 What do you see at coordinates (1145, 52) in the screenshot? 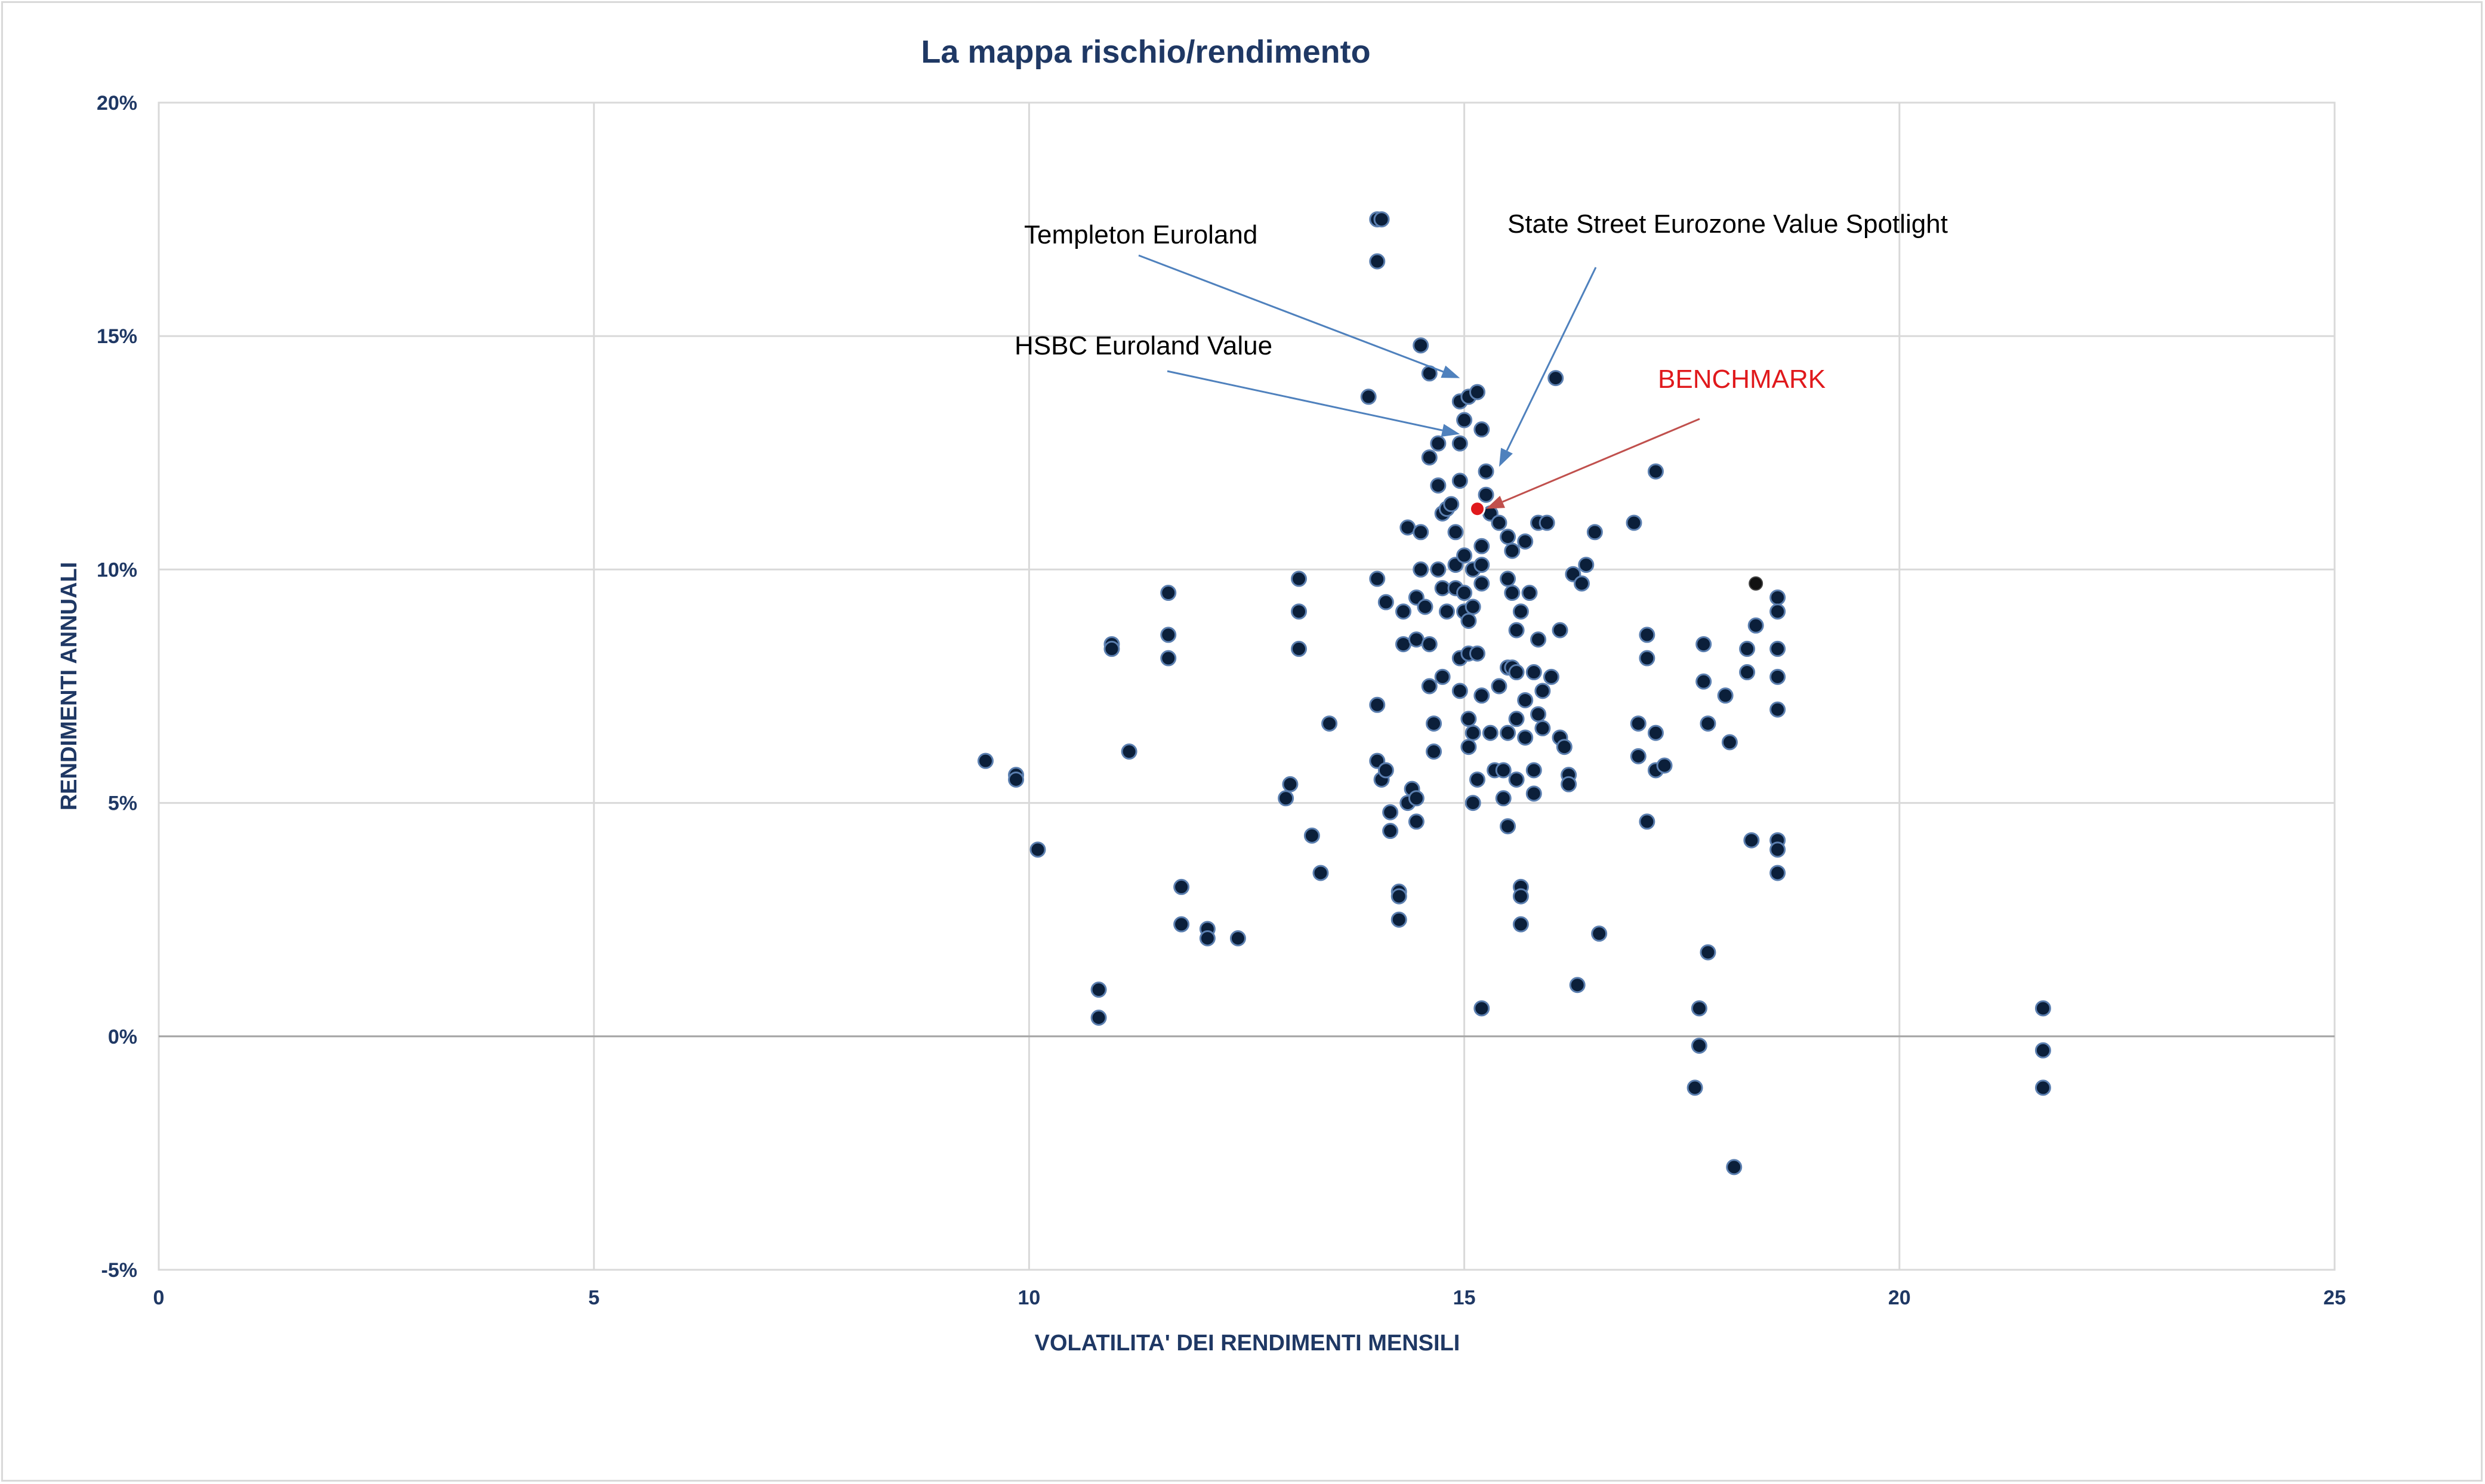
I see `chart-title: La mappa rischio/rendimento` at bounding box center [1145, 52].